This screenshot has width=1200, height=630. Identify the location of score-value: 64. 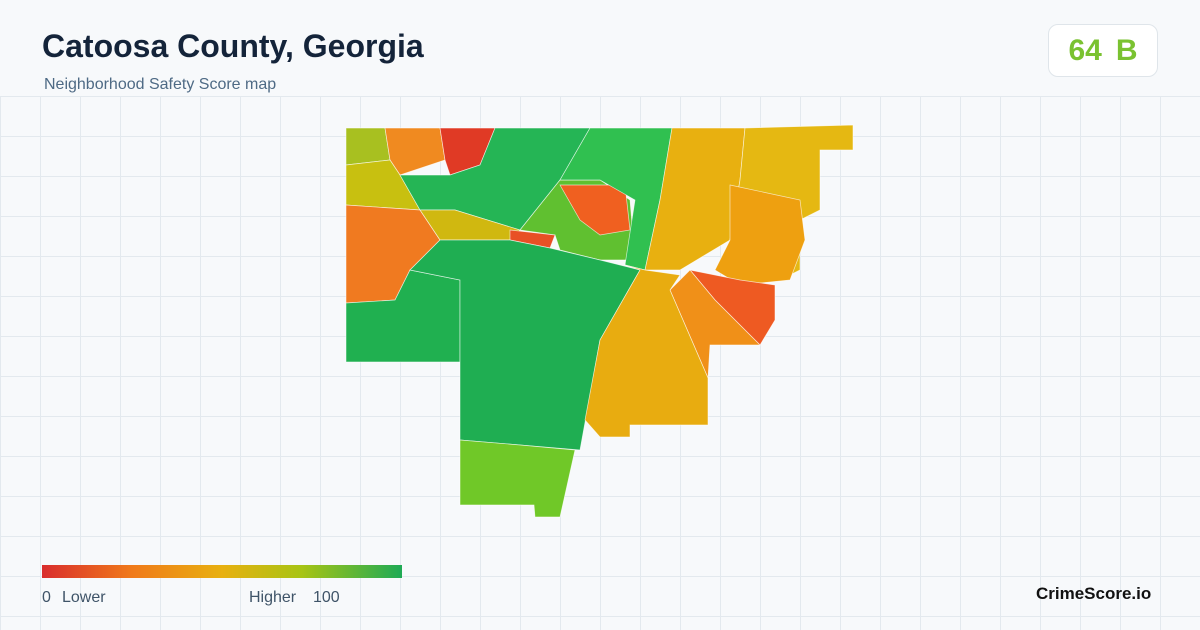
(1085, 50).